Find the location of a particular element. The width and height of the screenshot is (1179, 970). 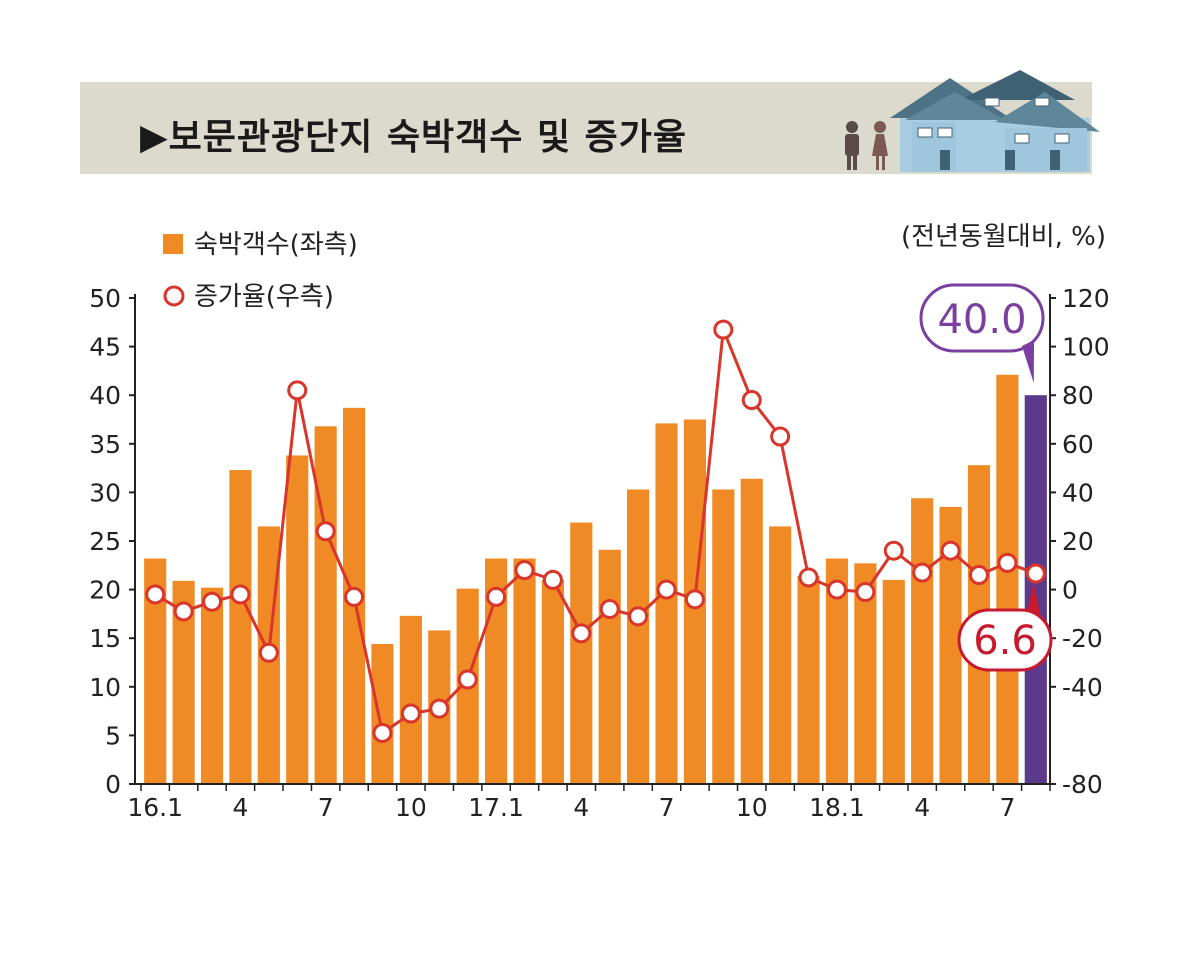

left-tick-label: 25 is located at coordinates (105, 541).